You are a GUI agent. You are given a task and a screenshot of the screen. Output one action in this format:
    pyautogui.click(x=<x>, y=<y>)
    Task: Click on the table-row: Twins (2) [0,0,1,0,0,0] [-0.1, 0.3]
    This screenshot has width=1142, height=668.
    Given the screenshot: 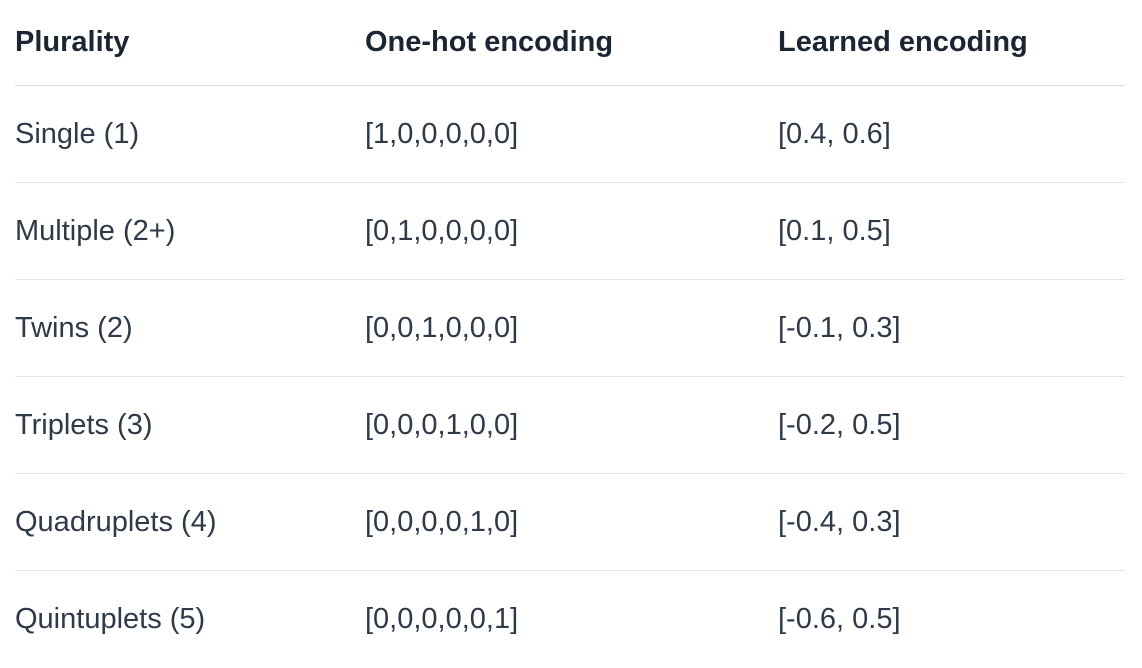 What is the action you would take?
    pyautogui.click(x=570, y=328)
    